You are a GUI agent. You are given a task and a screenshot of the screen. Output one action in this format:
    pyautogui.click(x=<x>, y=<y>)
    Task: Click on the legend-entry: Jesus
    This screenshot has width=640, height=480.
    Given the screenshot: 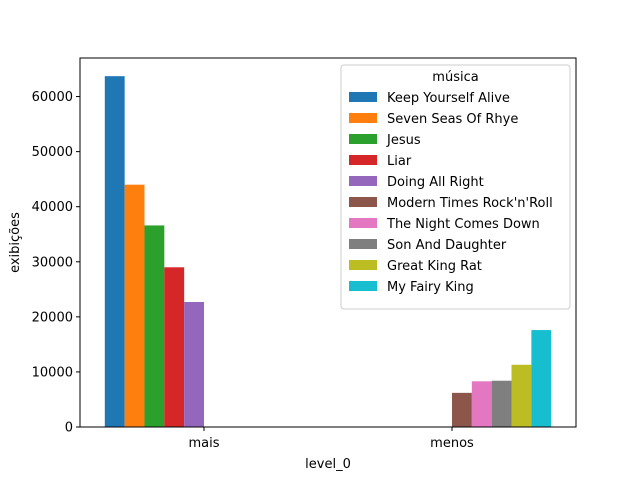 What is the action you would take?
    pyautogui.click(x=403, y=140)
    